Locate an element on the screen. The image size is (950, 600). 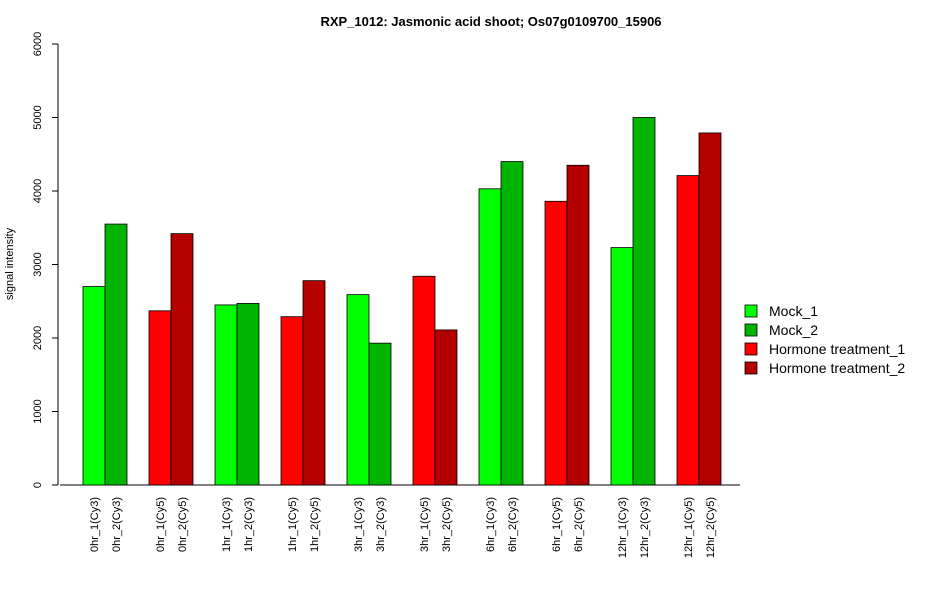
y-tick-label: 1000 is located at coordinates (38, 411).